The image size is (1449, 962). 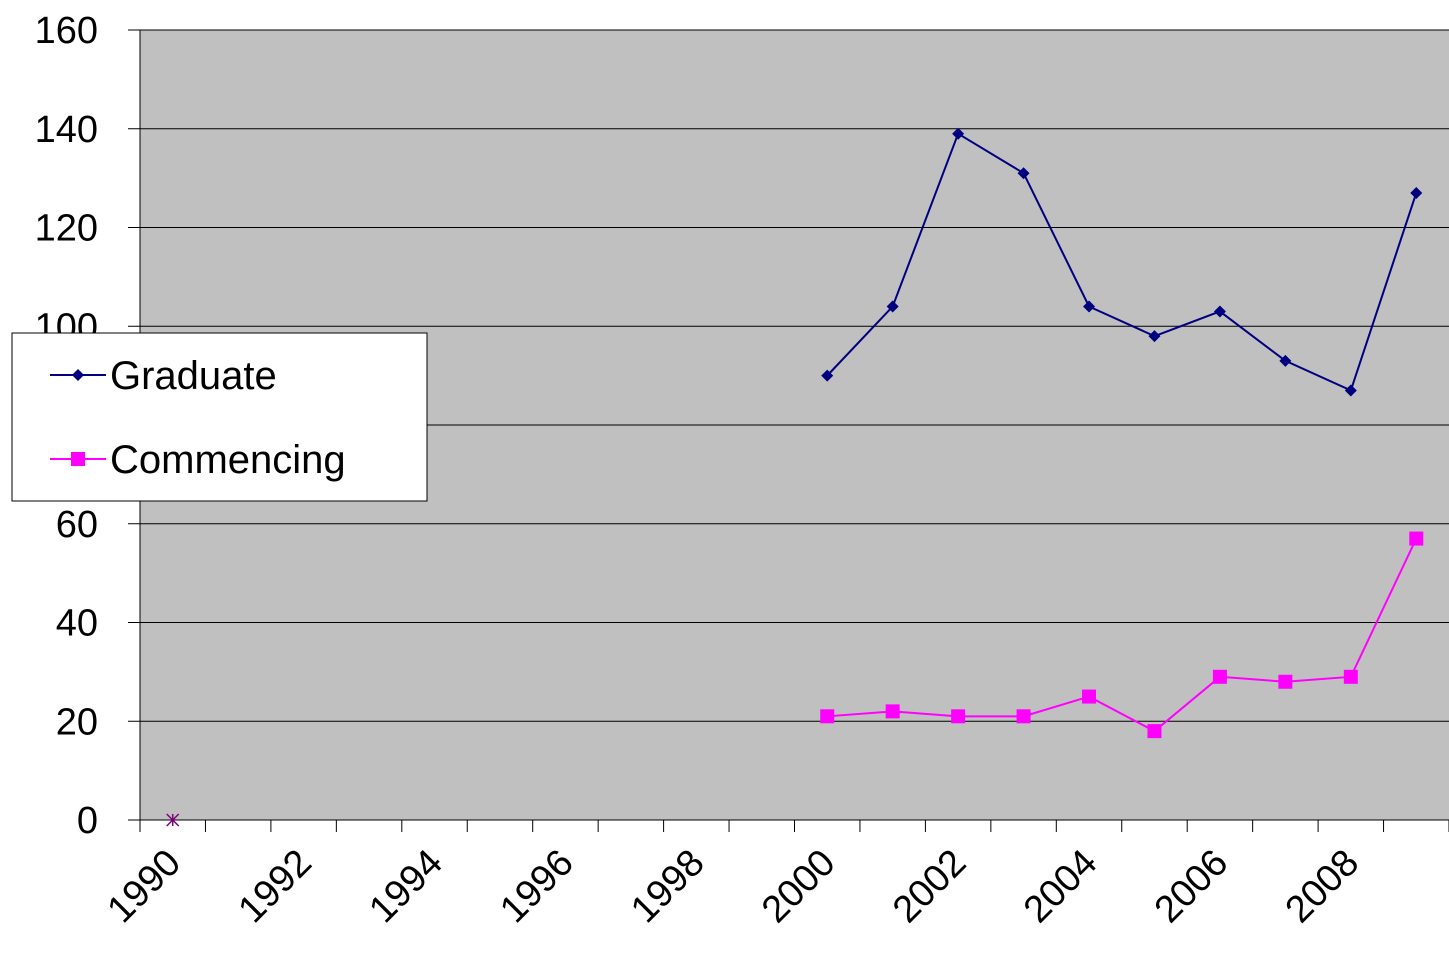 I want to click on legend: Graduate Commencing, so click(x=219, y=417).